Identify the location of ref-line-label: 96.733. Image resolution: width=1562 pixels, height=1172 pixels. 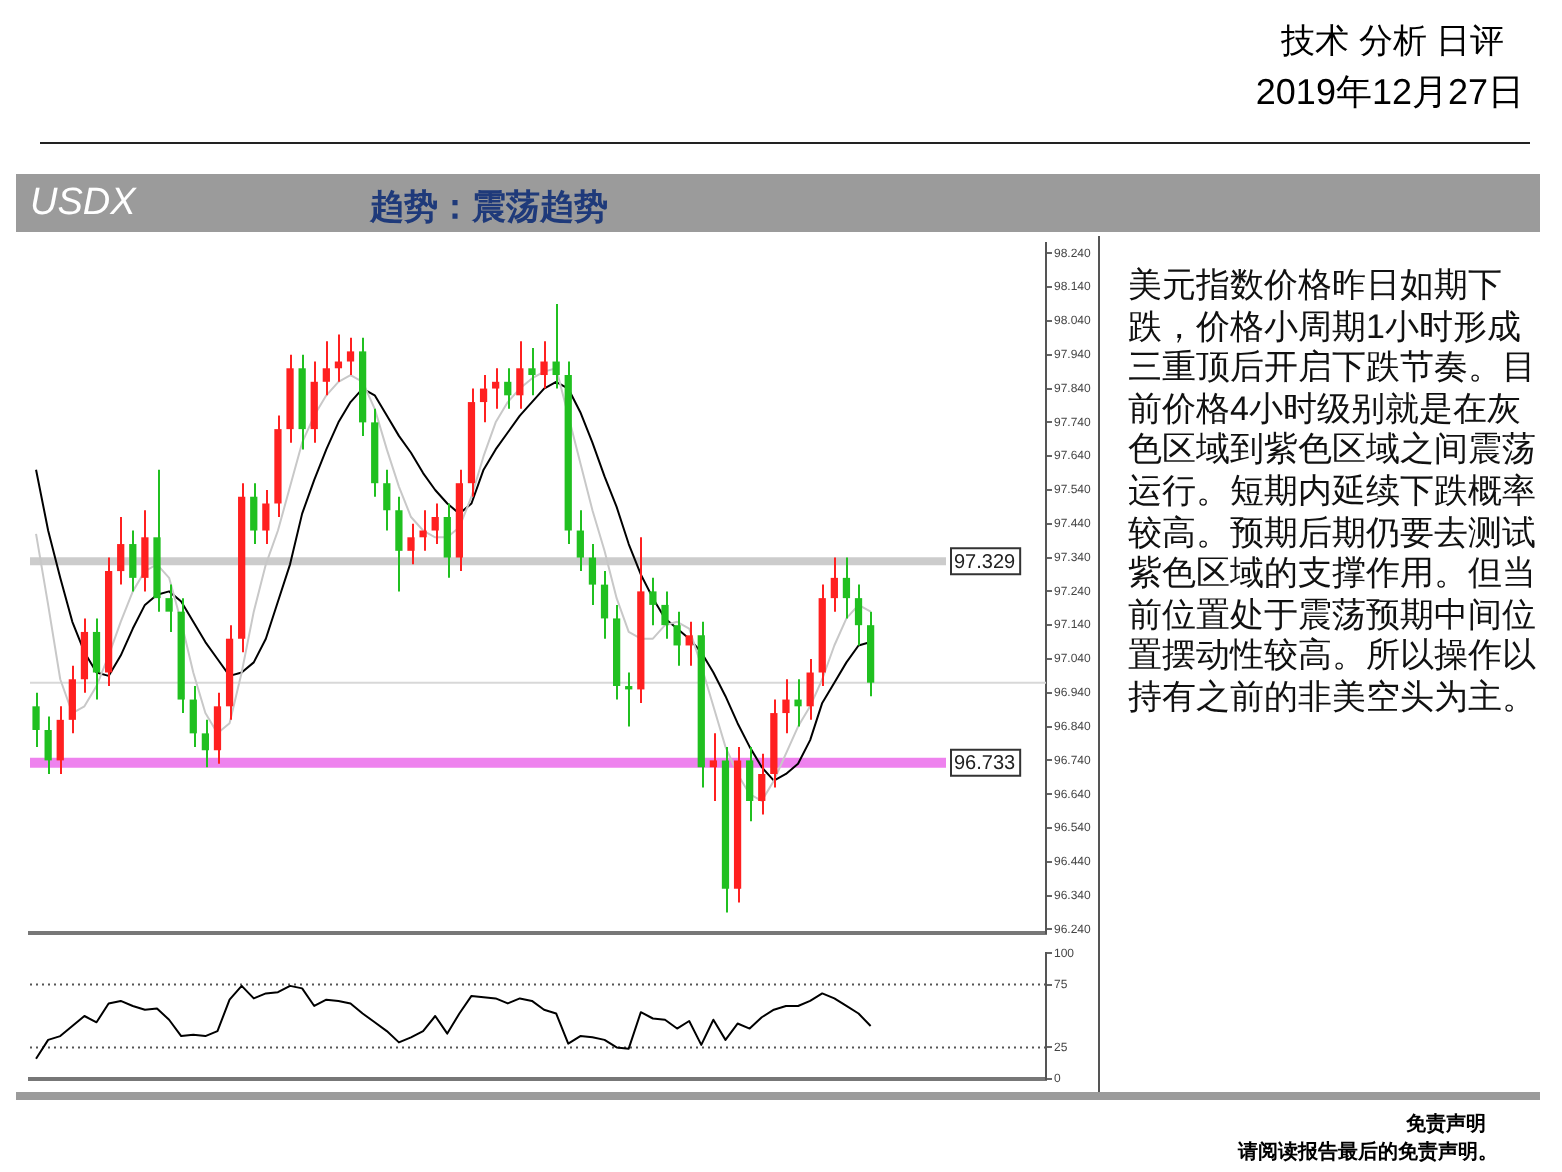
(985, 764).